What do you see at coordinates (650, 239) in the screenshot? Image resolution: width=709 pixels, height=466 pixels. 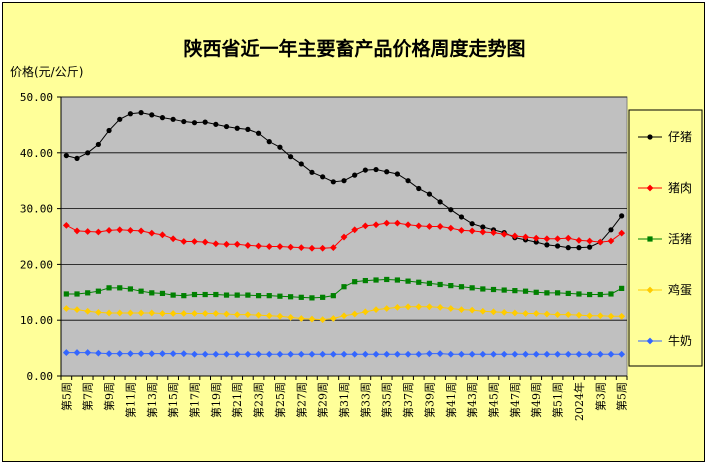 I see `legend-marker` at bounding box center [650, 239].